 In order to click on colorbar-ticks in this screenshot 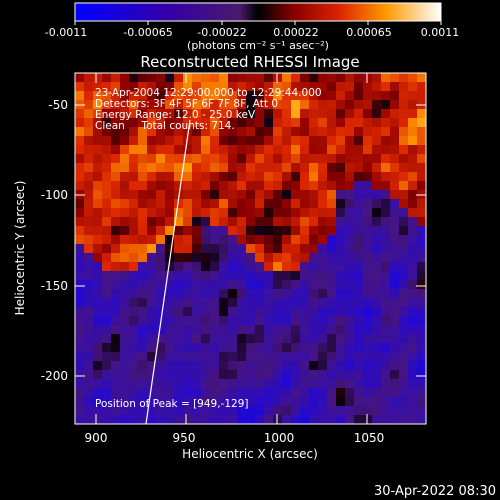, I will do `click(258, 23)`.